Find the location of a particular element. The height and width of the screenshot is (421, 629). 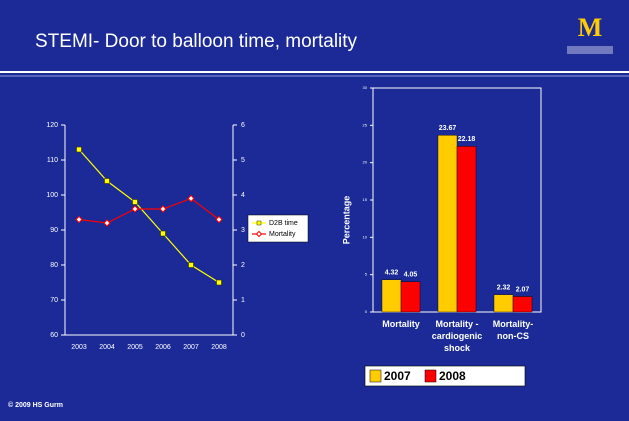

x-tick-label: Mortality- non-CS is located at coordinates (513, 330).